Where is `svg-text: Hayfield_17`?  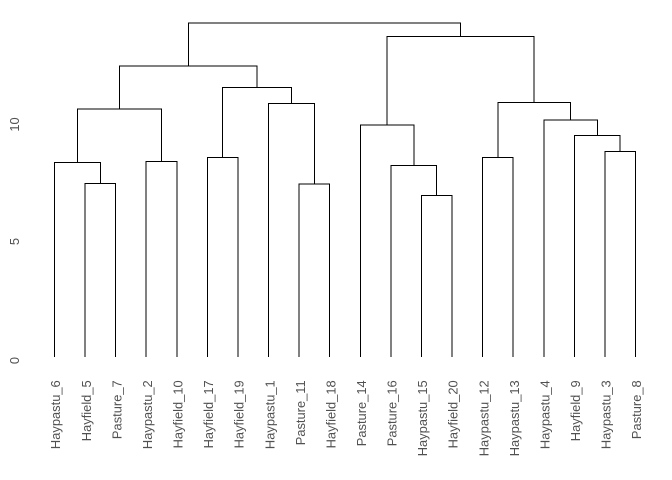
svg-text: Hayfield_17 is located at coordinates (208, 414).